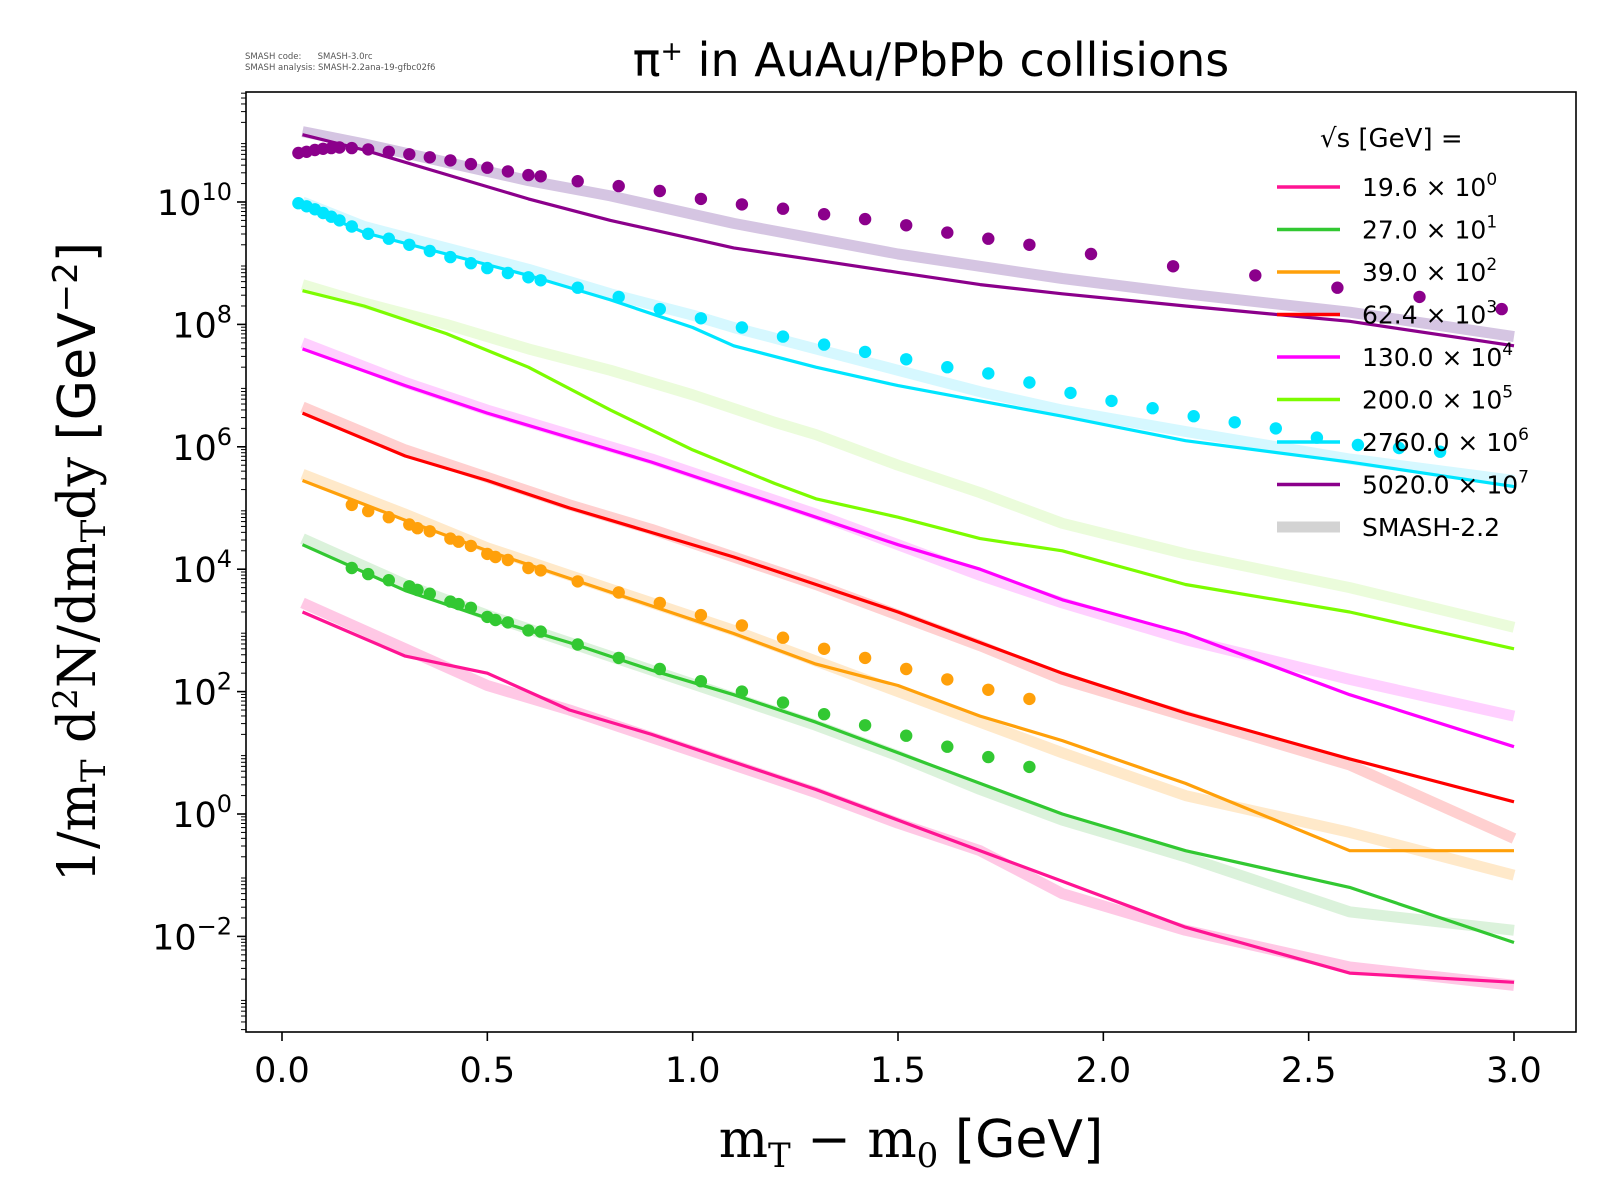 This screenshot has width=1600, height=1200. What do you see at coordinates (1437, 356) in the screenshot?
I see `legend-label-4: 130.0 × 104` at bounding box center [1437, 356].